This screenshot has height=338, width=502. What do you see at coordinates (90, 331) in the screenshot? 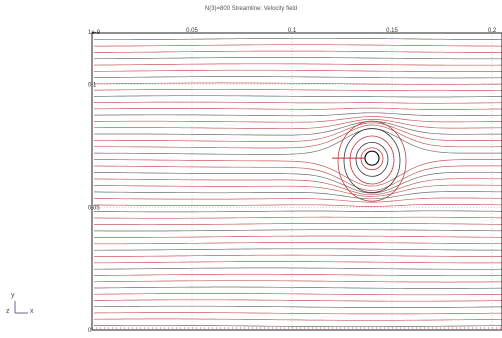
I see `y-tick-label: 0` at bounding box center [90, 331].